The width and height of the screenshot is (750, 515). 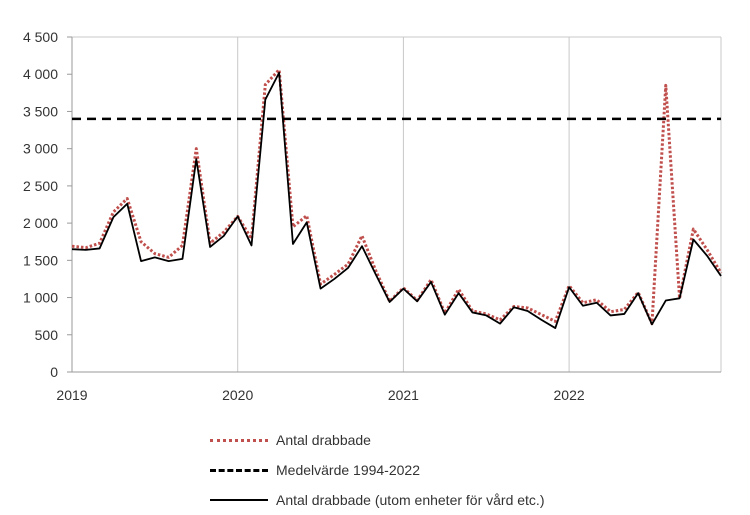 I want to click on legend-item: Antal drabbade, so click(x=377, y=440).